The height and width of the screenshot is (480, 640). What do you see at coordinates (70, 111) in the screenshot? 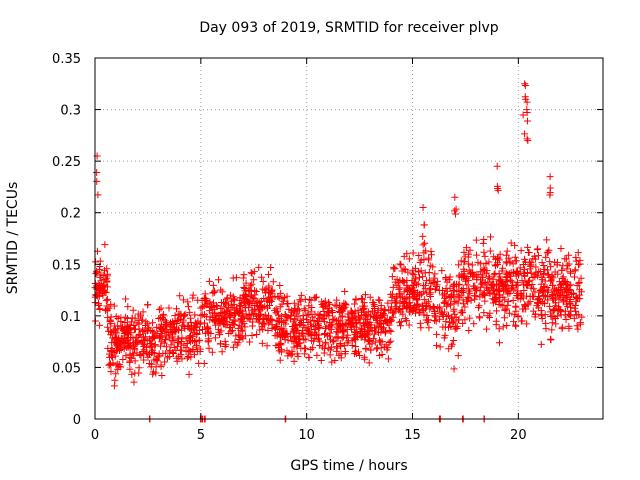
I see `y-tick-label: 0.3` at bounding box center [70, 111].